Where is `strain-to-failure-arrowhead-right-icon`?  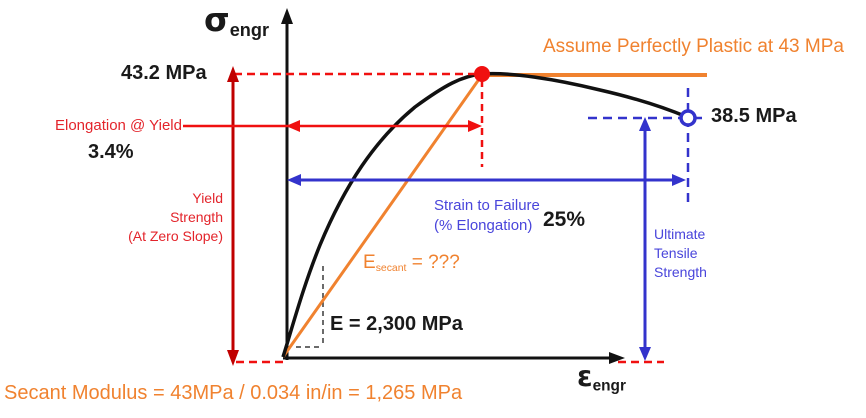
strain-to-failure-arrowhead-right-icon is located at coordinates (679, 180).